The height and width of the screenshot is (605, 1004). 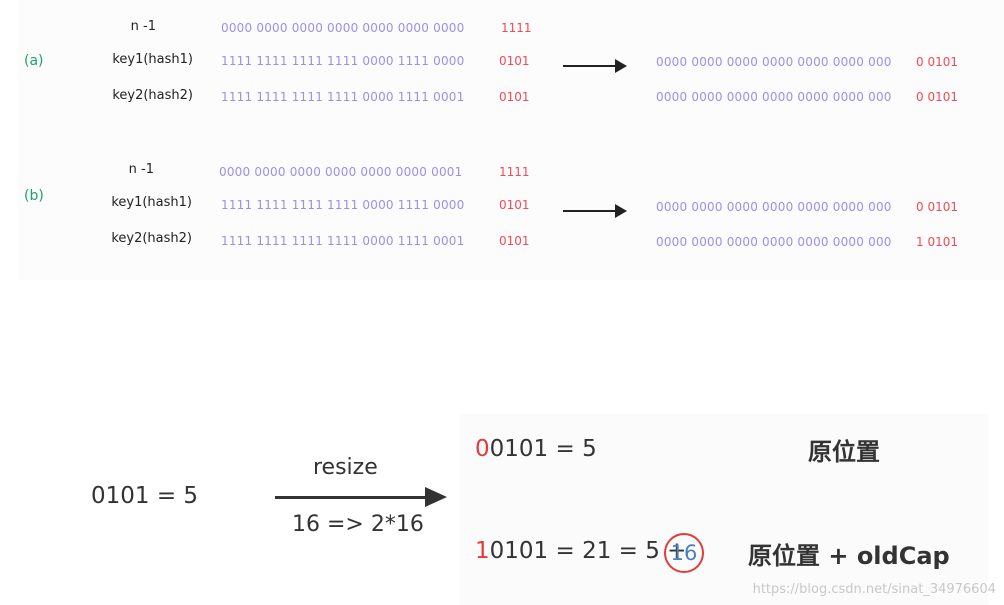 I want to click on case-b-row-key1-high-bits: 1111 1111 1111 1111 0000 1111 0000, so click(x=343, y=205).